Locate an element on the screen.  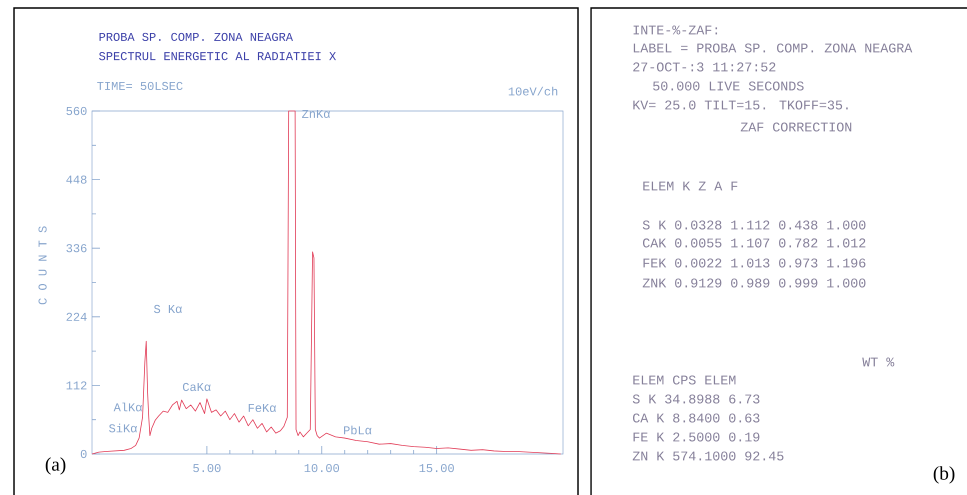
text: CAK 0.0055 1.107 0.782 1.012 is located at coordinates (754, 243).